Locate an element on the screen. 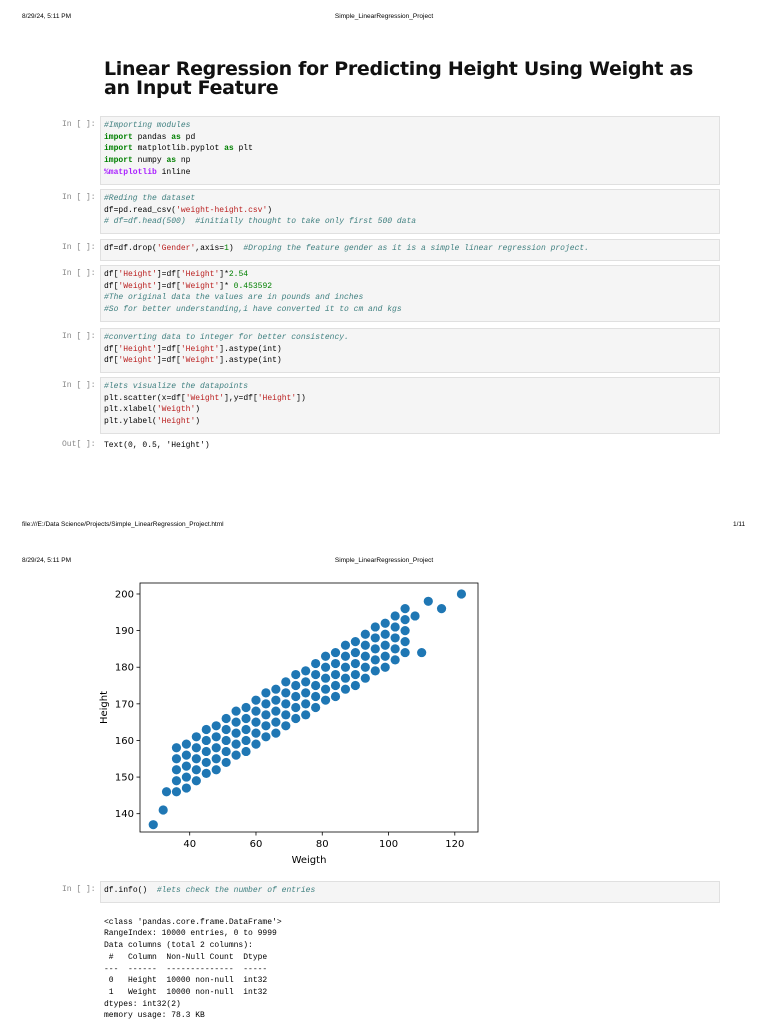 This screenshot has width=768, height=1024. y-tick-label: 140 is located at coordinates (124, 814).